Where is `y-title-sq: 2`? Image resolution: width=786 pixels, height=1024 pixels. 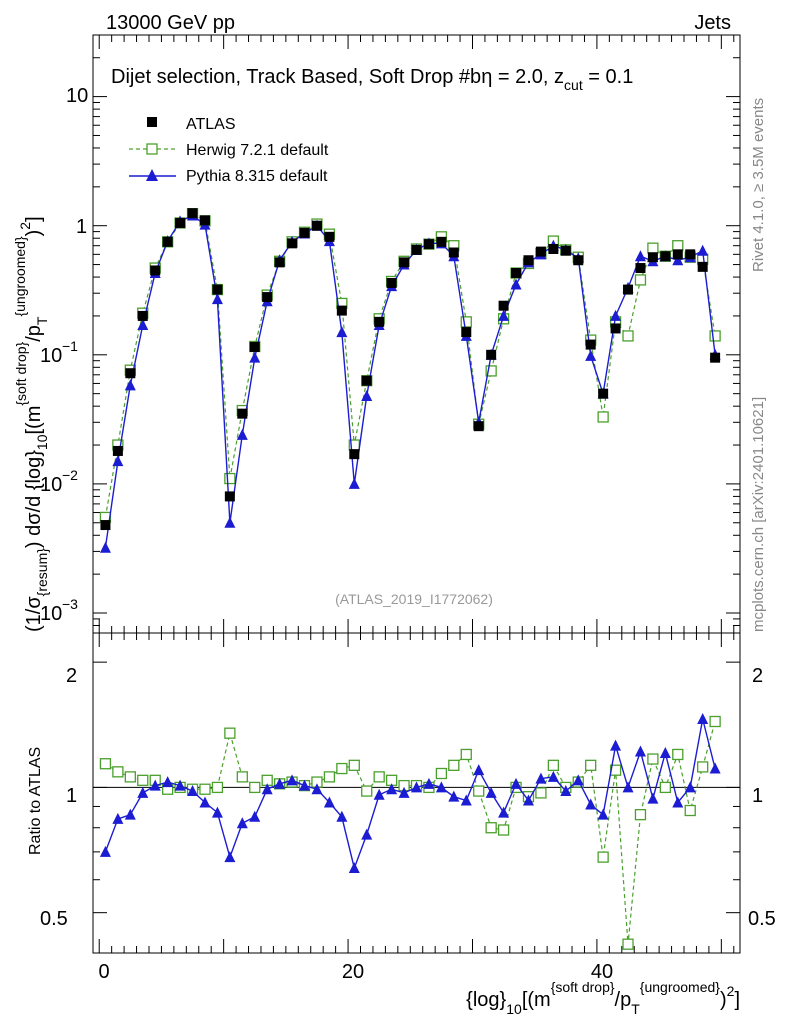 y-title-sq: 2 is located at coordinates (25, 226).